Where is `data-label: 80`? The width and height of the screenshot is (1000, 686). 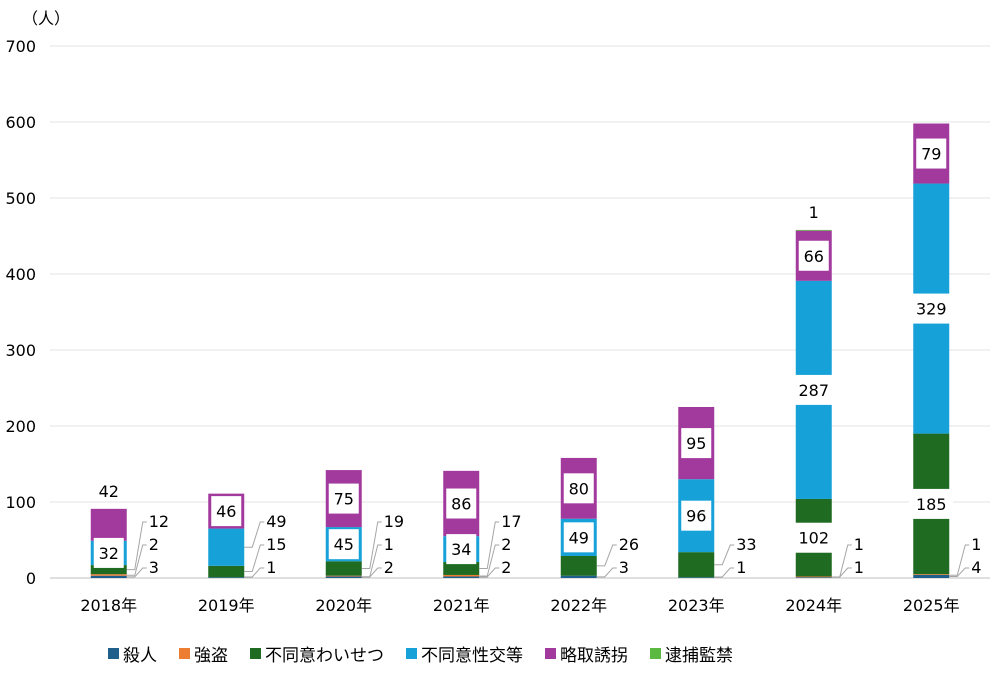
data-label: 80 is located at coordinates (579, 488).